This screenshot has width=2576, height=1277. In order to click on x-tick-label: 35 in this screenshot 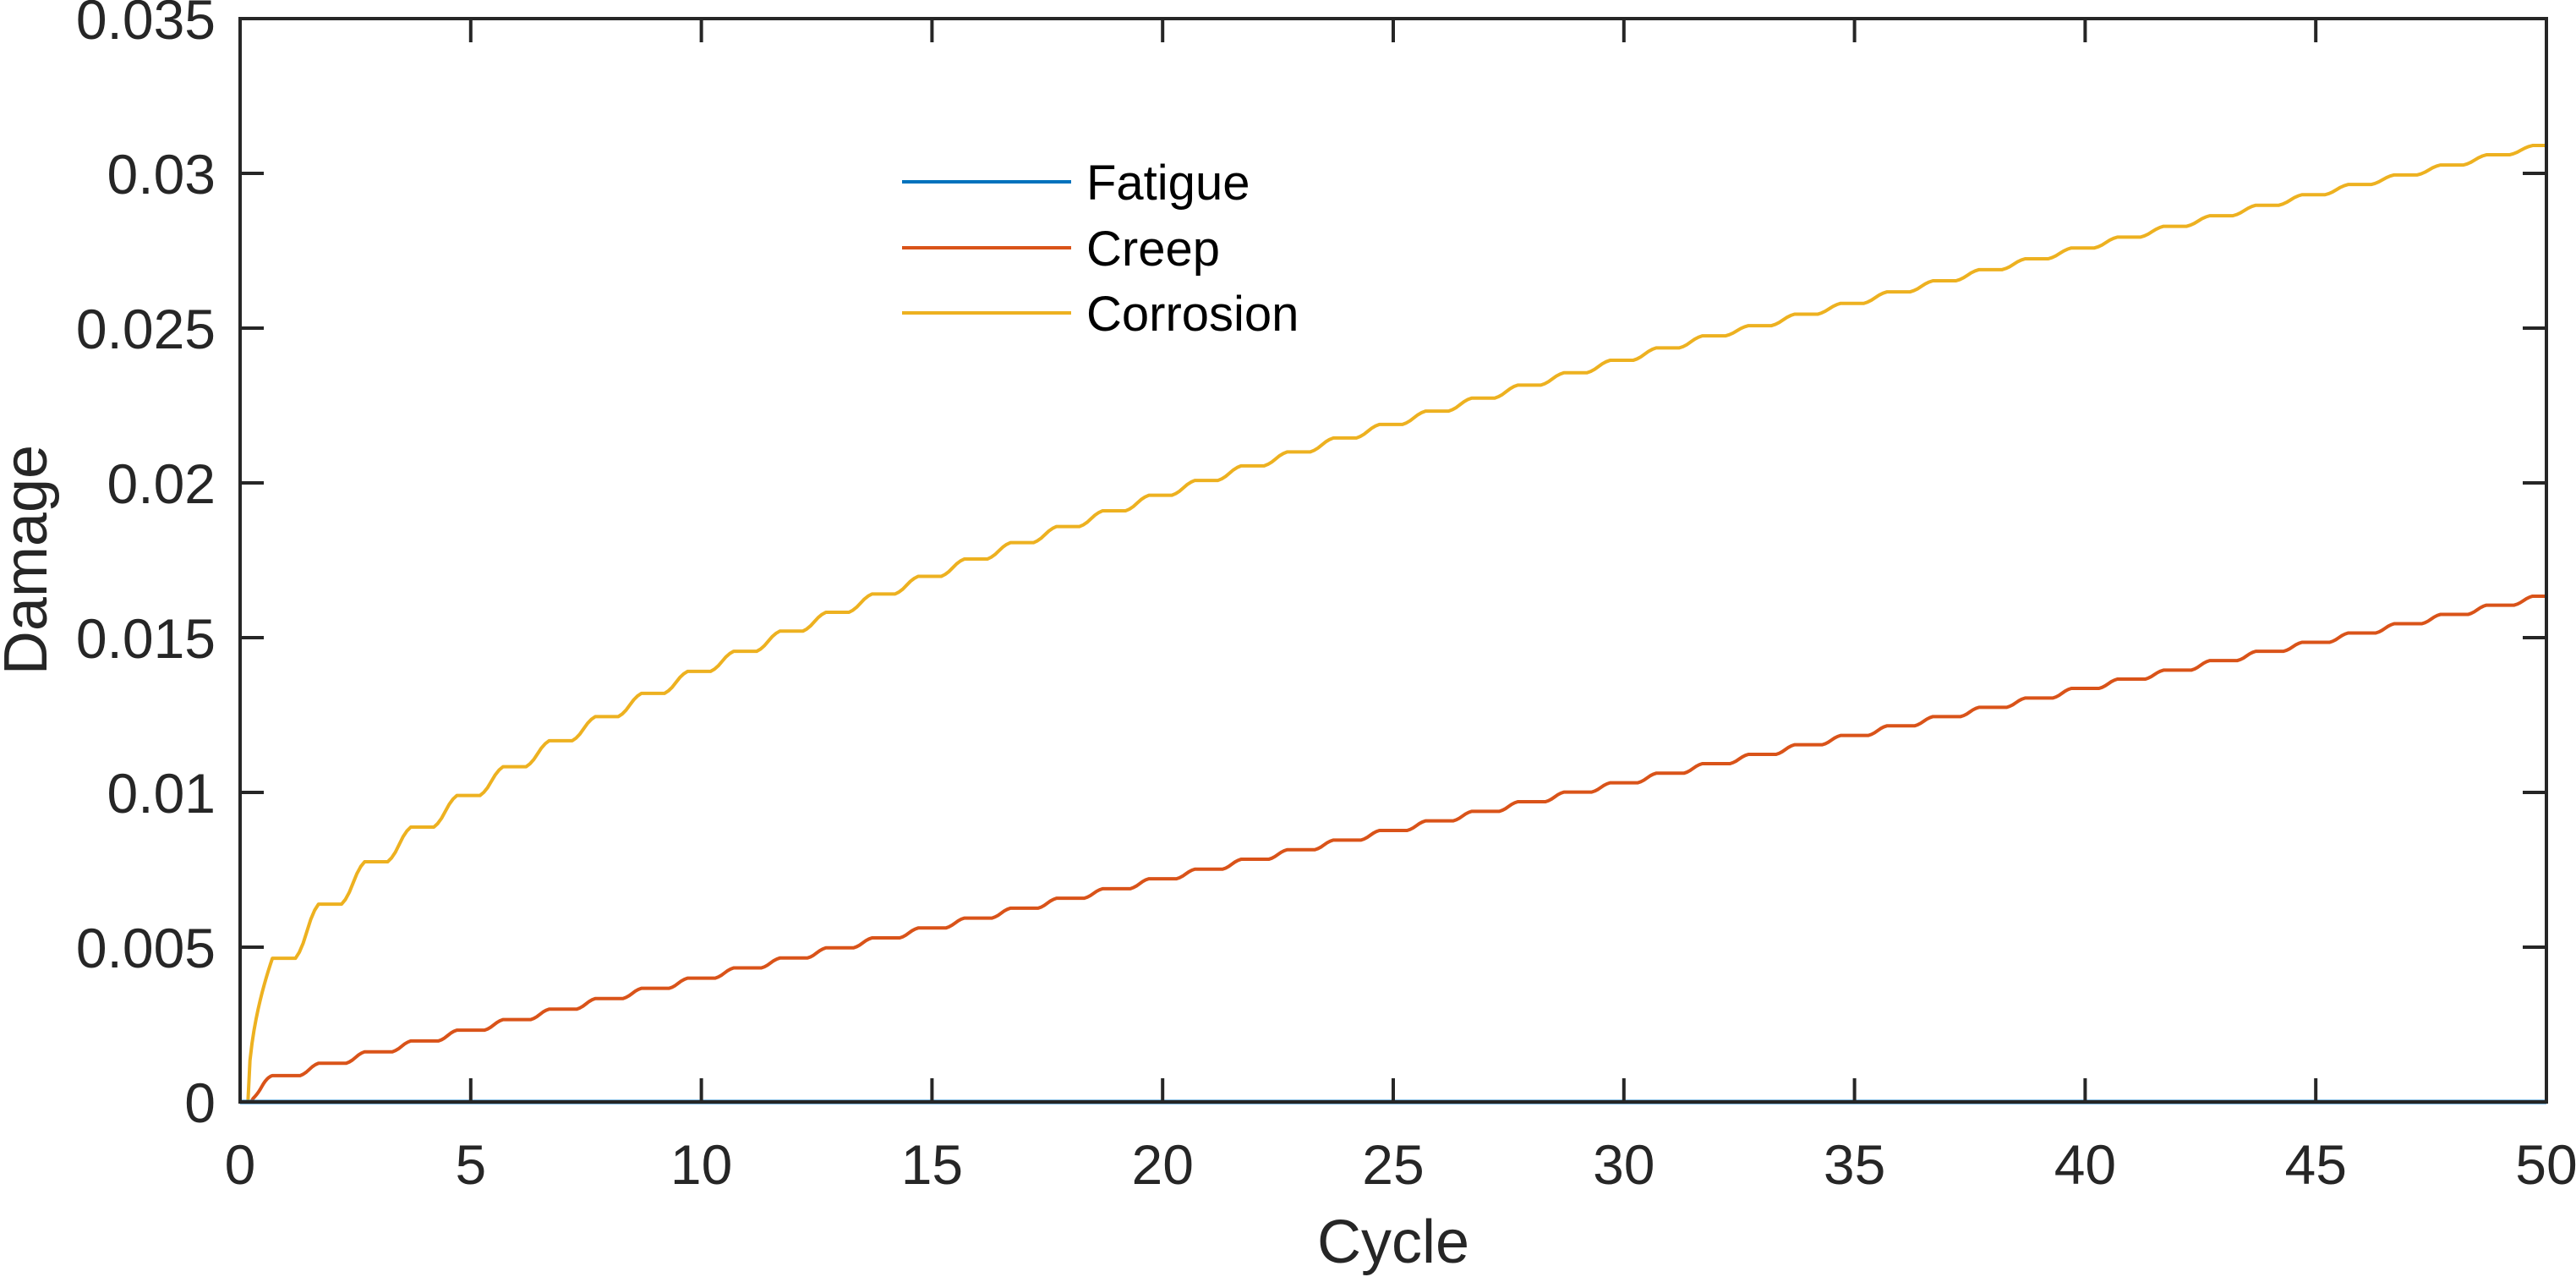, I will do `click(1855, 1165)`.